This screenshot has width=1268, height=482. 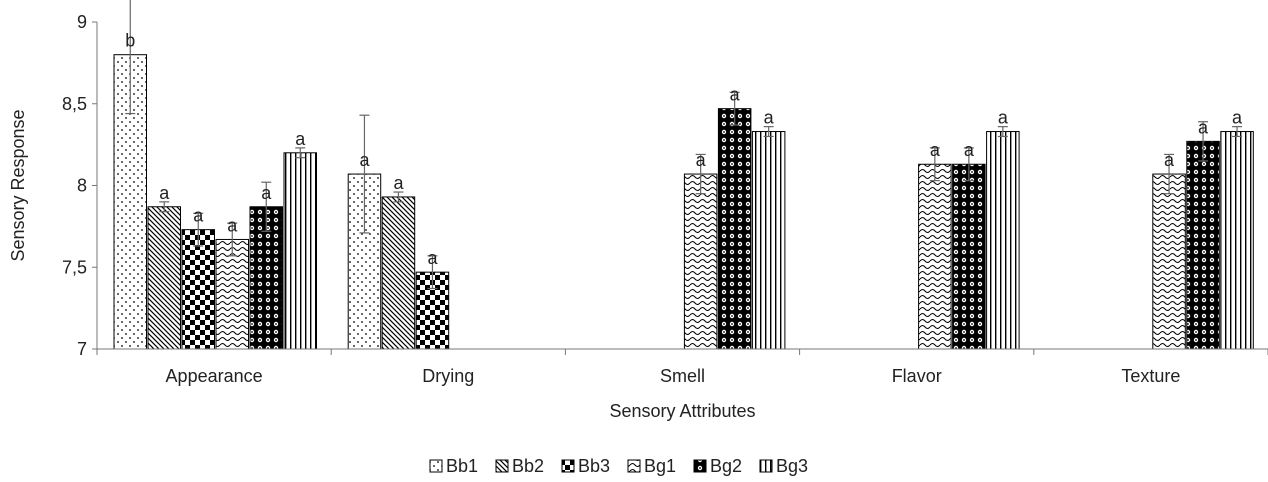 I want to click on y-axis-title: Sensory Response, so click(x=18, y=185).